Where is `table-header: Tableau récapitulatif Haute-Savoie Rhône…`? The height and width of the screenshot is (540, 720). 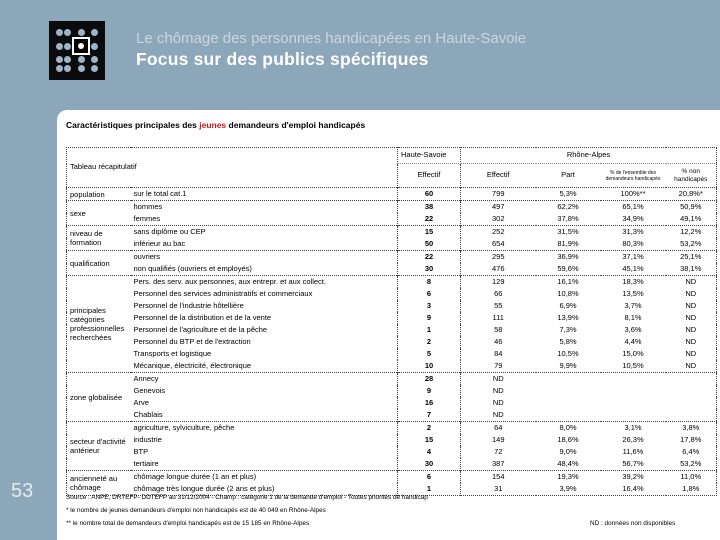
table-header: Tableau récapitulatif Haute-Savoie Rhône… is located at coordinates (392, 167).